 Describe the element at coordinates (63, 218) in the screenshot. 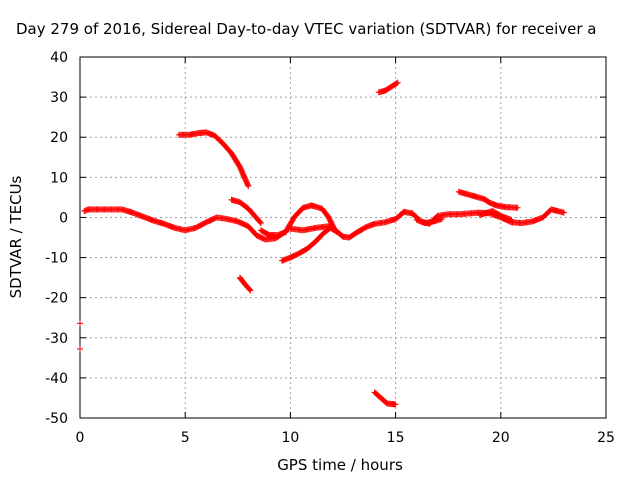

I see `y-tick-label: 0` at that location.